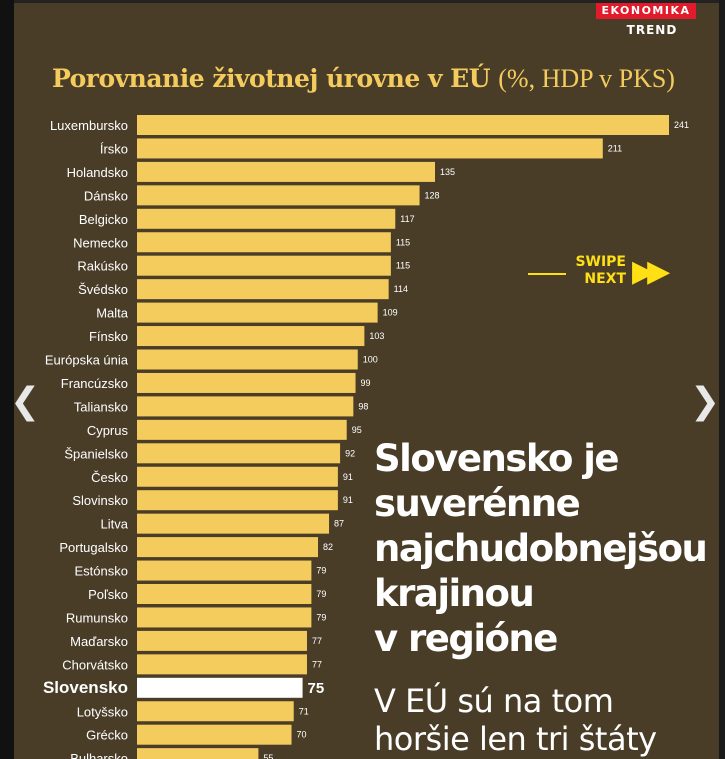 Image resolution: width=725 pixels, height=759 pixels. What do you see at coordinates (87, 360) in the screenshot?
I see `category-label: Európska únia` at bounding box center [87, 360].